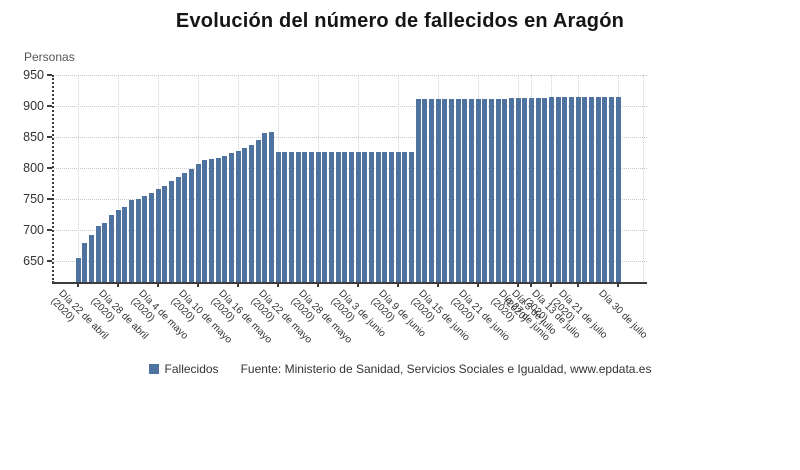  Describe the element at coordinates (349, 283) in the screenshot. I see `x-axis-line` at that location.